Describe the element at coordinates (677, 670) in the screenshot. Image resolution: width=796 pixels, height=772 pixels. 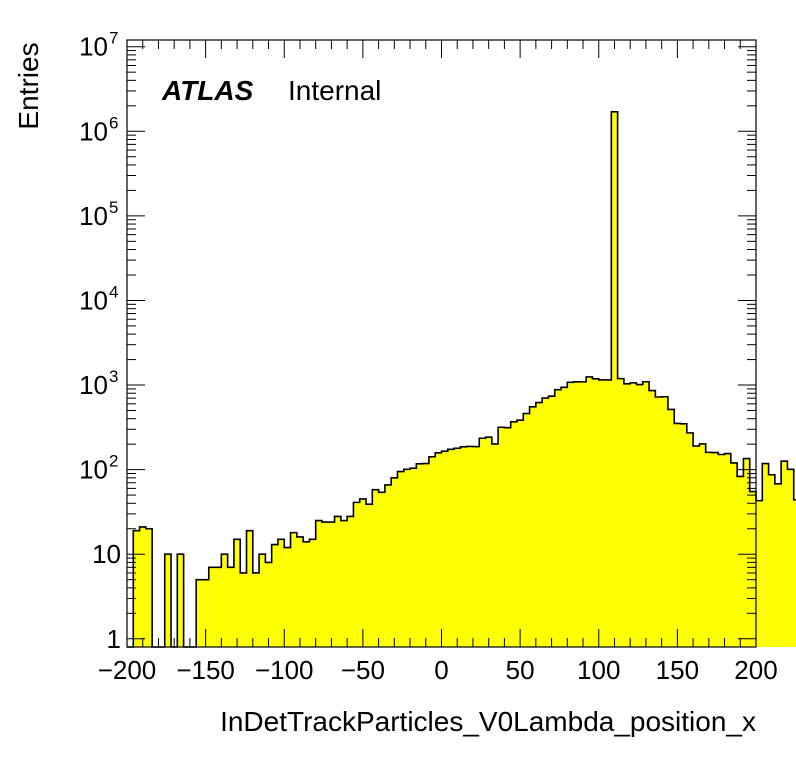
I see `x-tick-label: 150` at that location.